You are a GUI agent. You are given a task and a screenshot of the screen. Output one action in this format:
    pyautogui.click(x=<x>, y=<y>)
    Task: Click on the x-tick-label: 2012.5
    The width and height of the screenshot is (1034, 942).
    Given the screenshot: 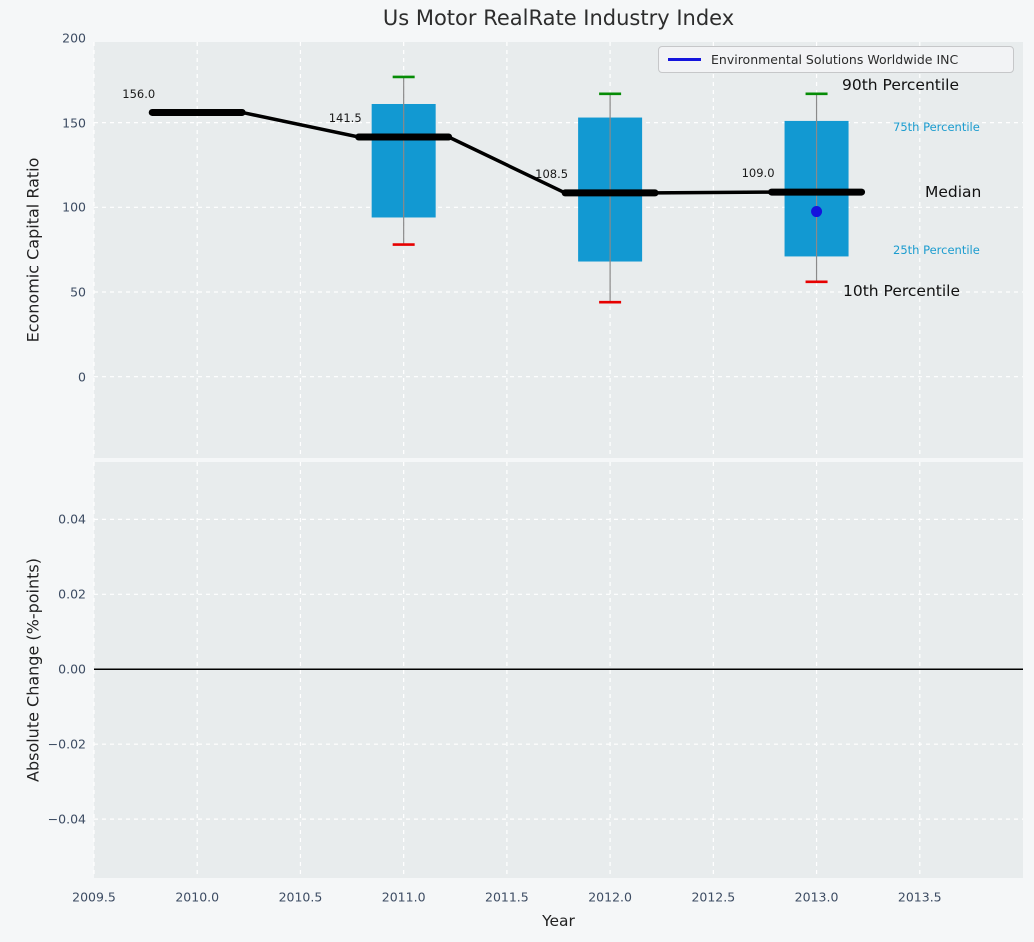 What is the action you would take?
    pyautogui.click(x=713, y=897)
    